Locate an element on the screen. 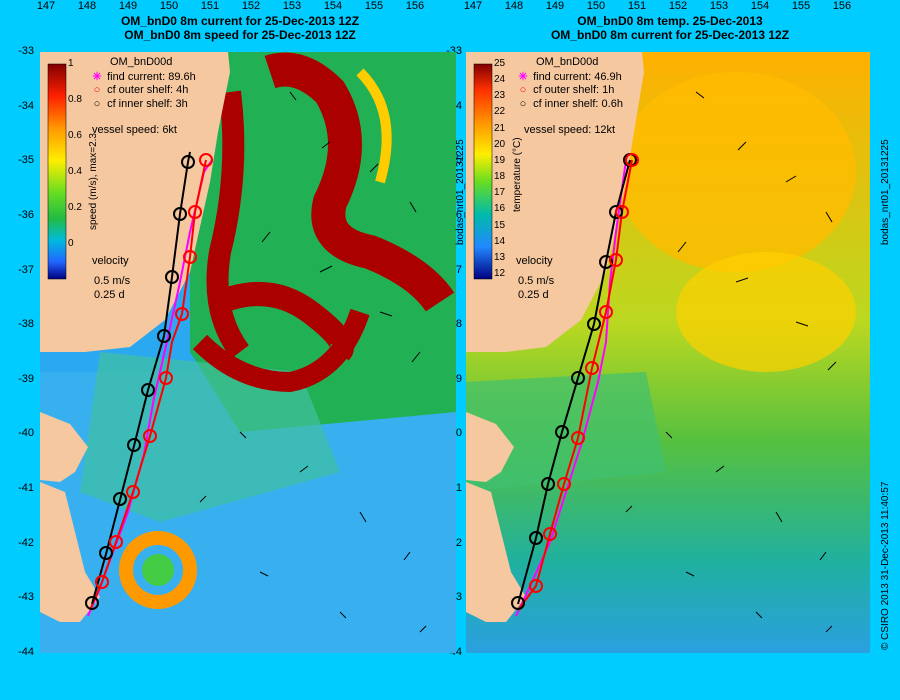 This screenshot has width=900, height=700. current-jet is located at coordinates (359, 182).